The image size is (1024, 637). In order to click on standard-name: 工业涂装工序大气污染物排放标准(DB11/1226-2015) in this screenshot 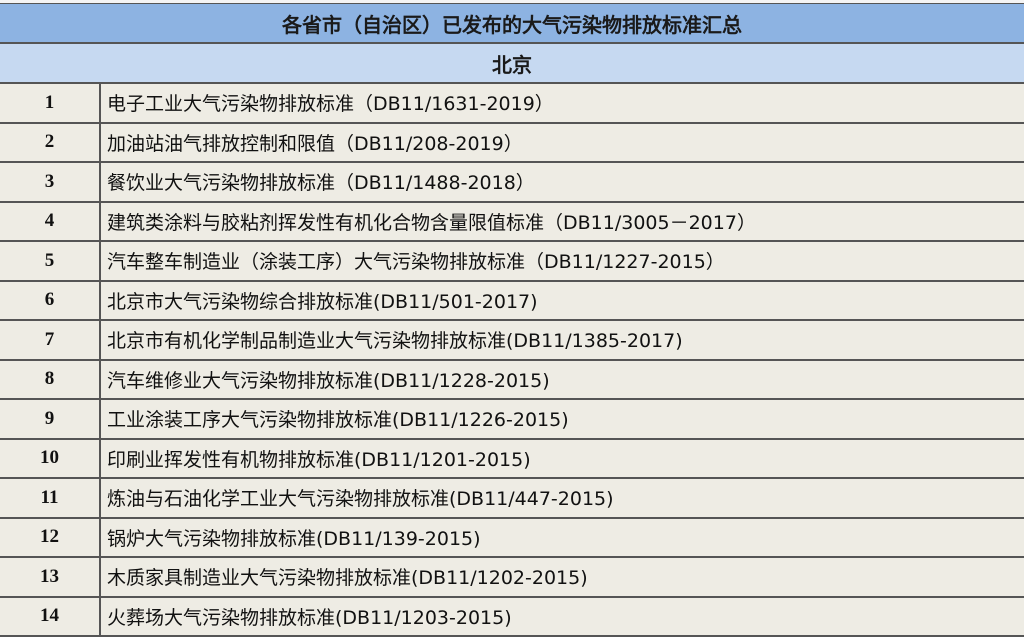, I will do `click(562, 419)`.